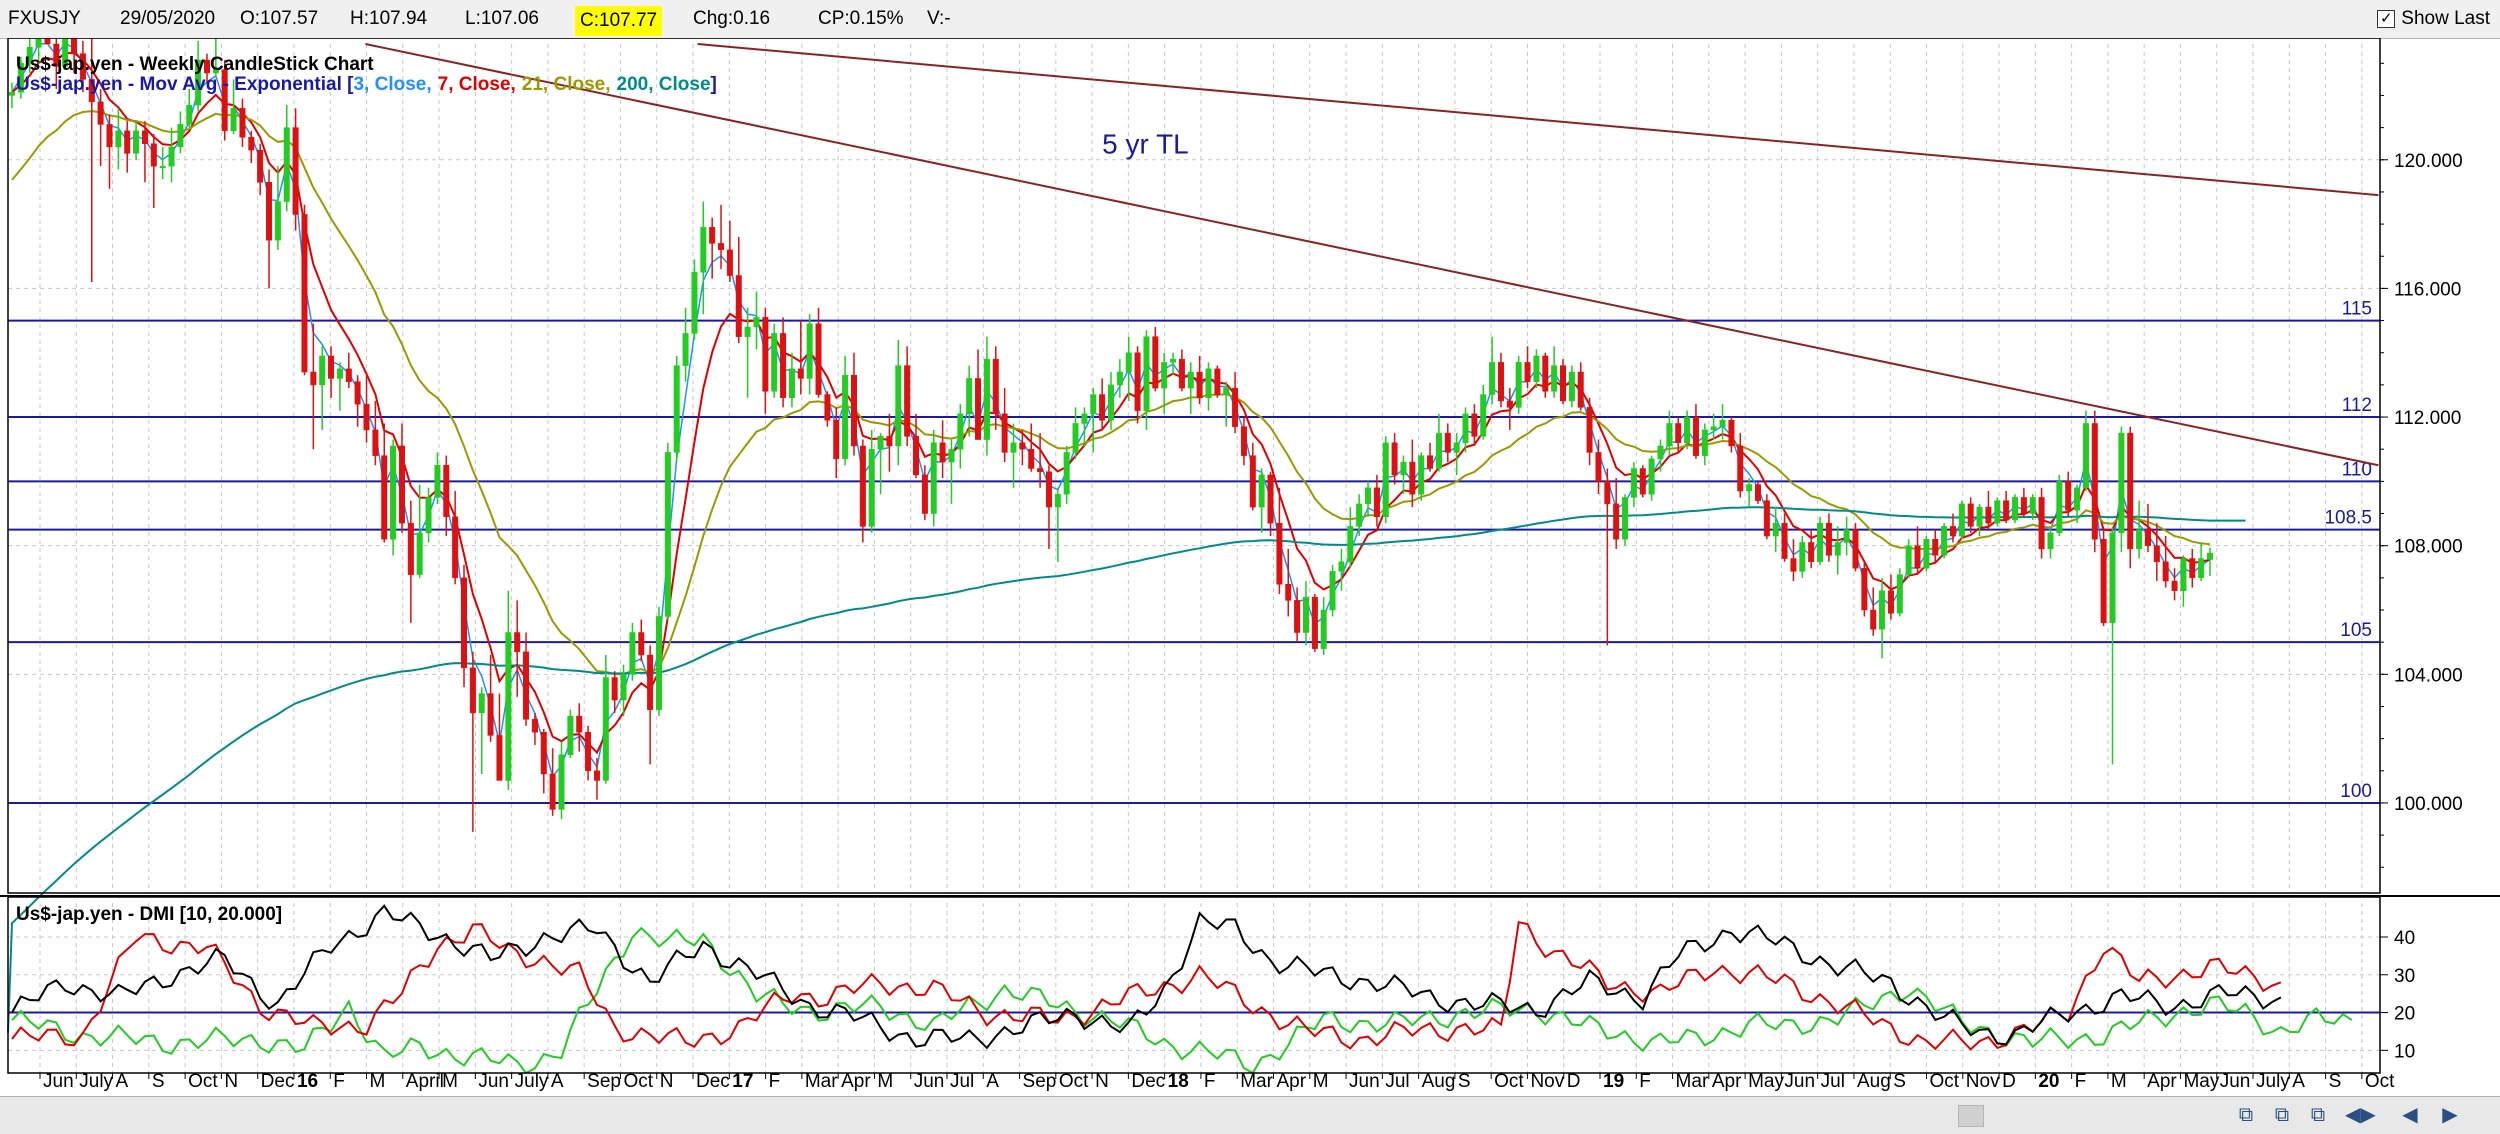 The width and height of the screenshot is (2500, 1134). Describe the element at coordinates (2427, 289) in the screenshot. I see `y-tick-label: 116.000` at that location.